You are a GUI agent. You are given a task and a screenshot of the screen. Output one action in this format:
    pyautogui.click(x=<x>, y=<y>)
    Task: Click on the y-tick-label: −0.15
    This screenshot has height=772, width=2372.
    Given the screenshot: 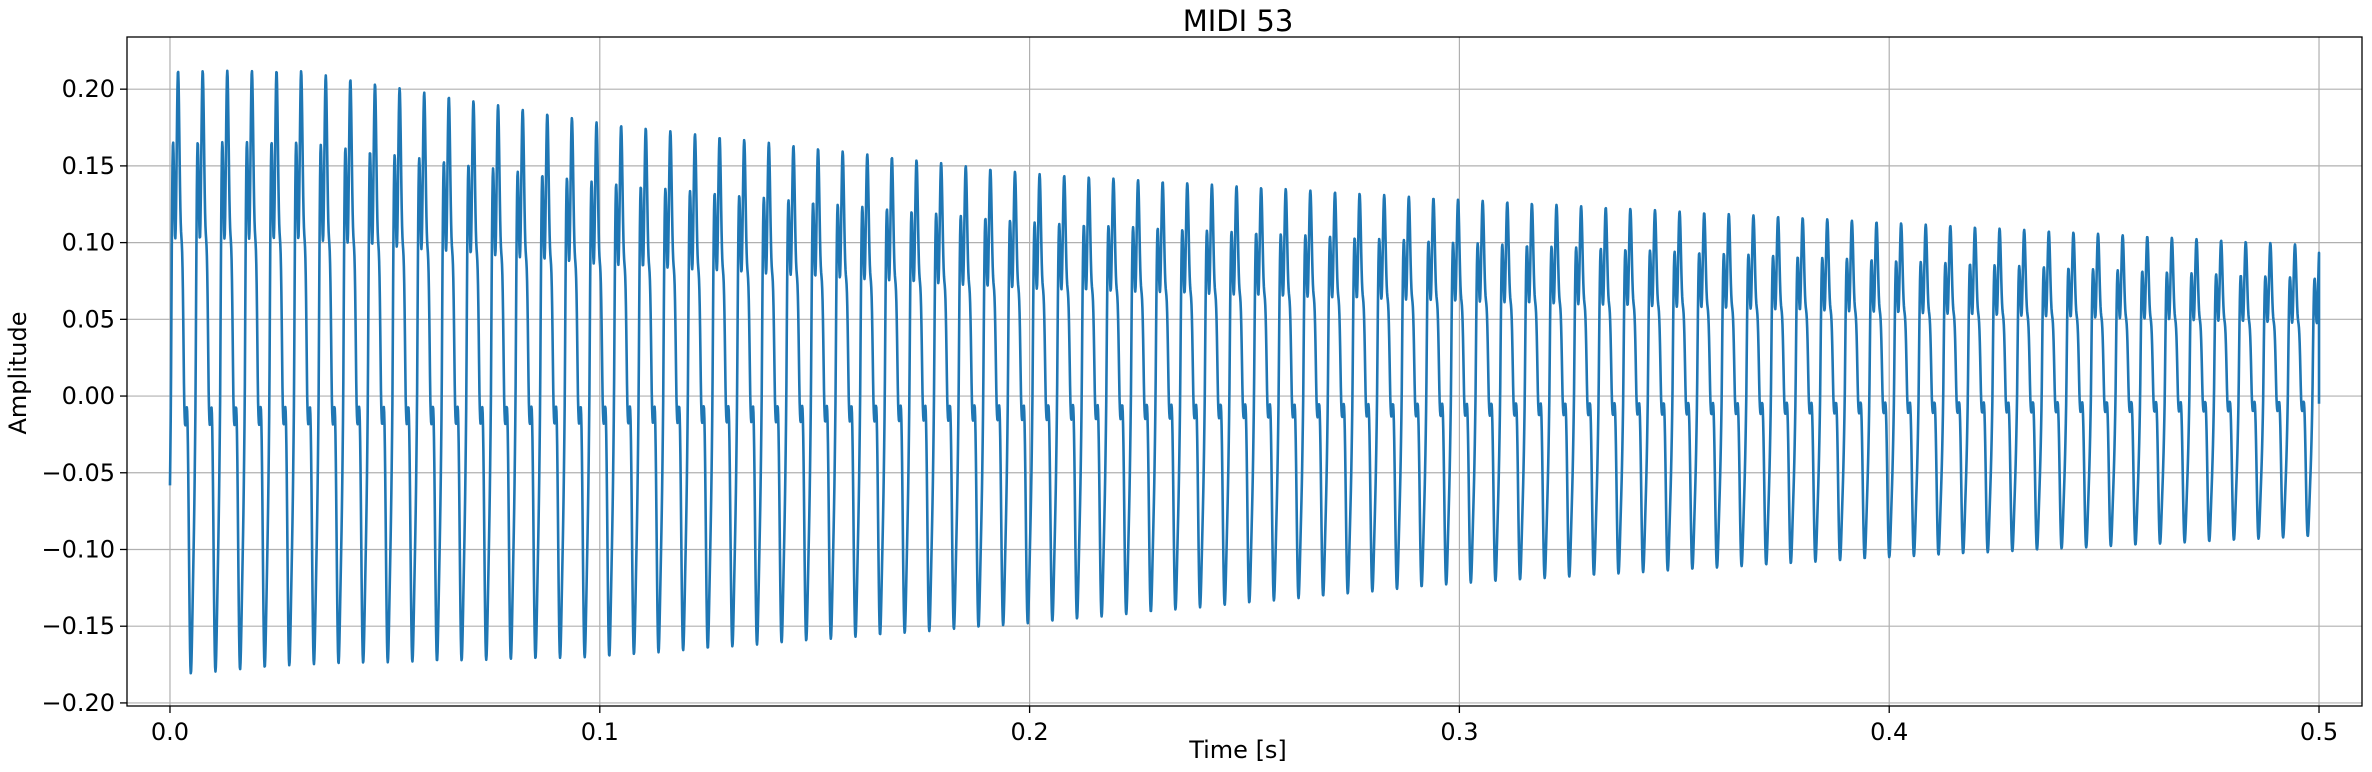 What is the action you would take?
    pyautogui.click(x=78, y=626)
    